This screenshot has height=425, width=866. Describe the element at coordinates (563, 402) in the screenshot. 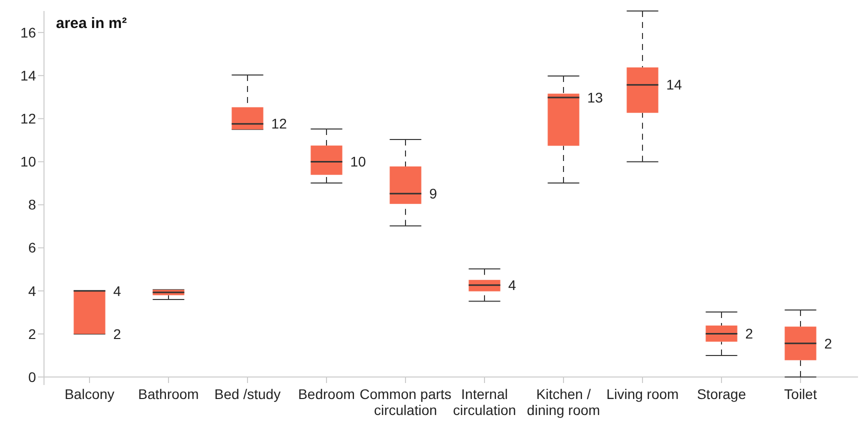

I see `x-tick-label: Kitchen / dining room` at that location.